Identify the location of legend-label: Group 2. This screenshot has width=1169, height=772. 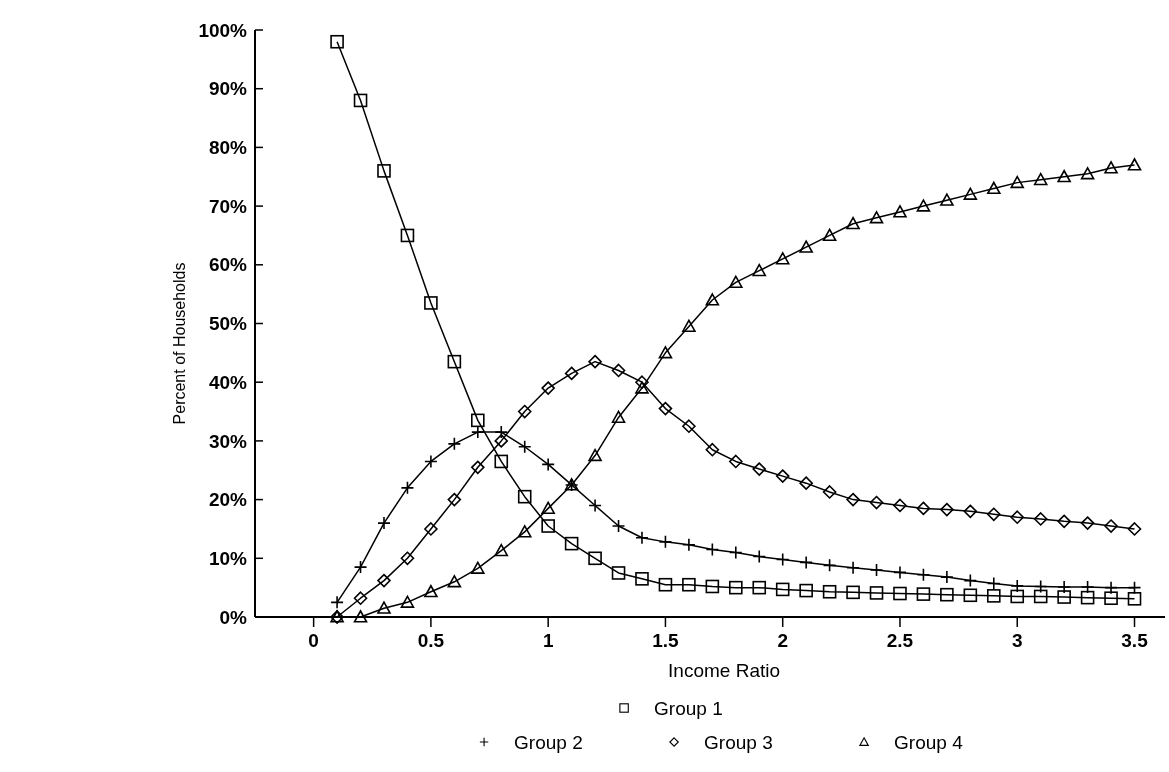
(548, 742).